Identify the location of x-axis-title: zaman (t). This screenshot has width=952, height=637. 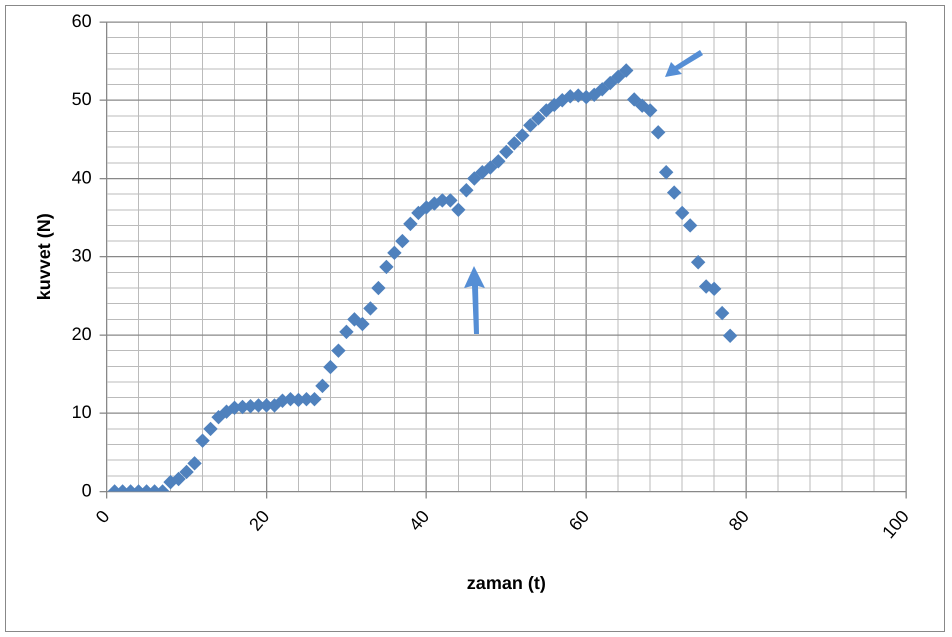
(506, 583).